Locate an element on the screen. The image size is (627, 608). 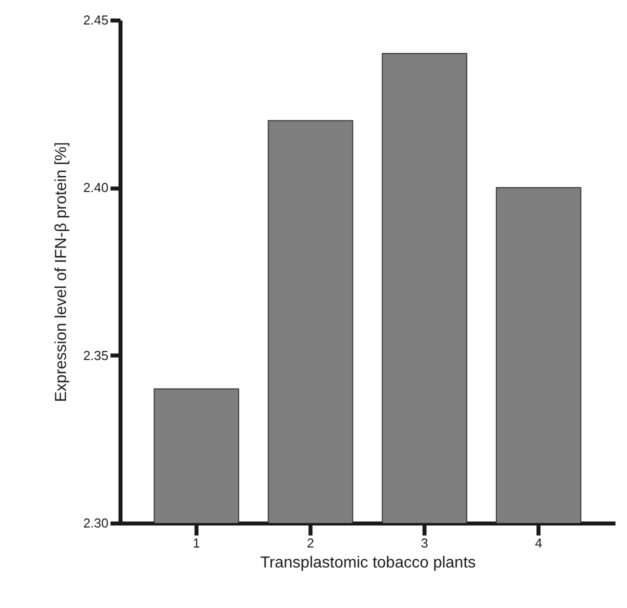
y-axis-title: Expression level of IFN-β protein [%] is located at coordinates (61, 272).